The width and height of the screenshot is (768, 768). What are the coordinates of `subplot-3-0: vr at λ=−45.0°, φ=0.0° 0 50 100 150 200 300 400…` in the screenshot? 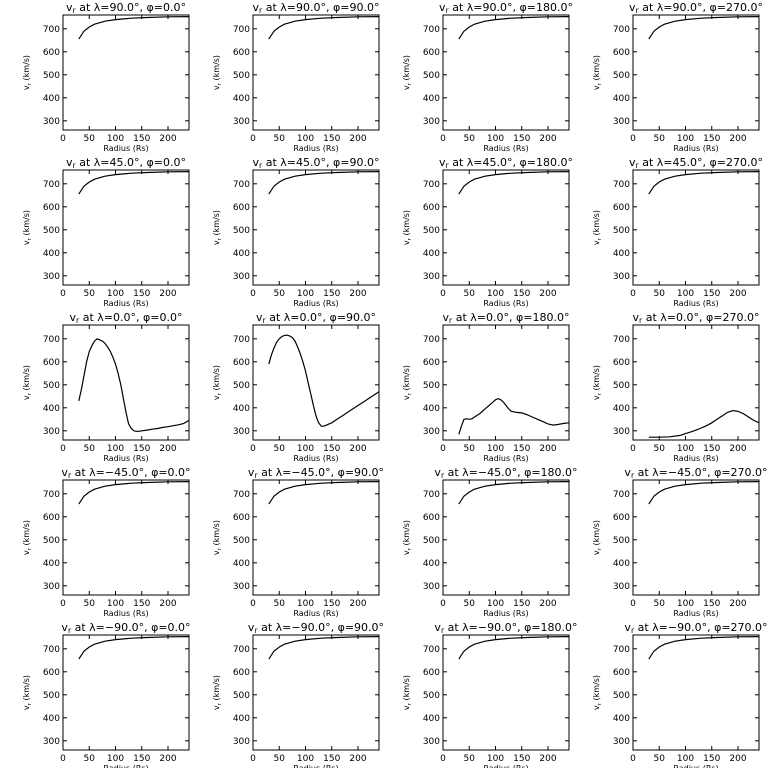 It's located at (106, 542).